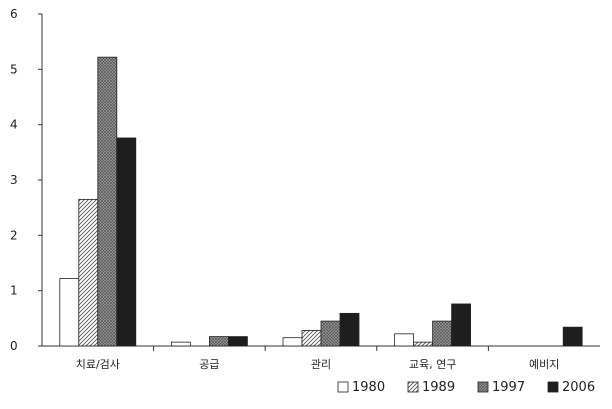 The width and height of the screenshot is (612, 409). Describe the element at coordinates (14, 69) in the screenshot. I see `y-tick-label: 5` at that location.